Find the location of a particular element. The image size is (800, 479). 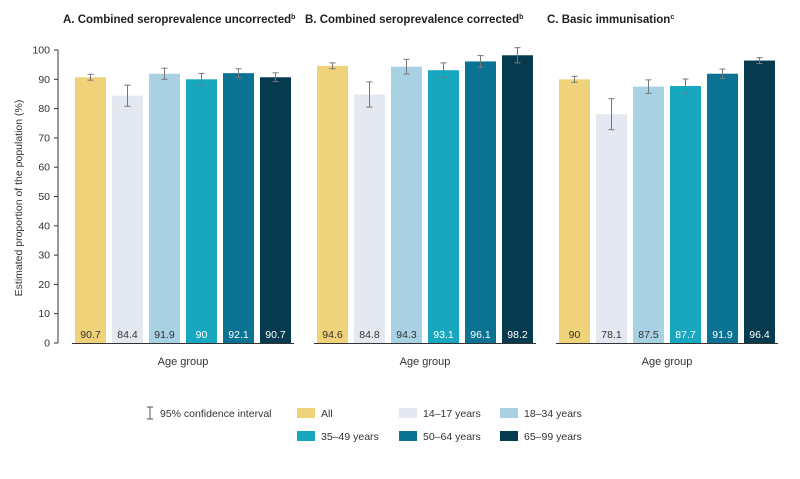

panel-title: B. Combined seroprevalence correctedb is located at coordinates (414, 20).